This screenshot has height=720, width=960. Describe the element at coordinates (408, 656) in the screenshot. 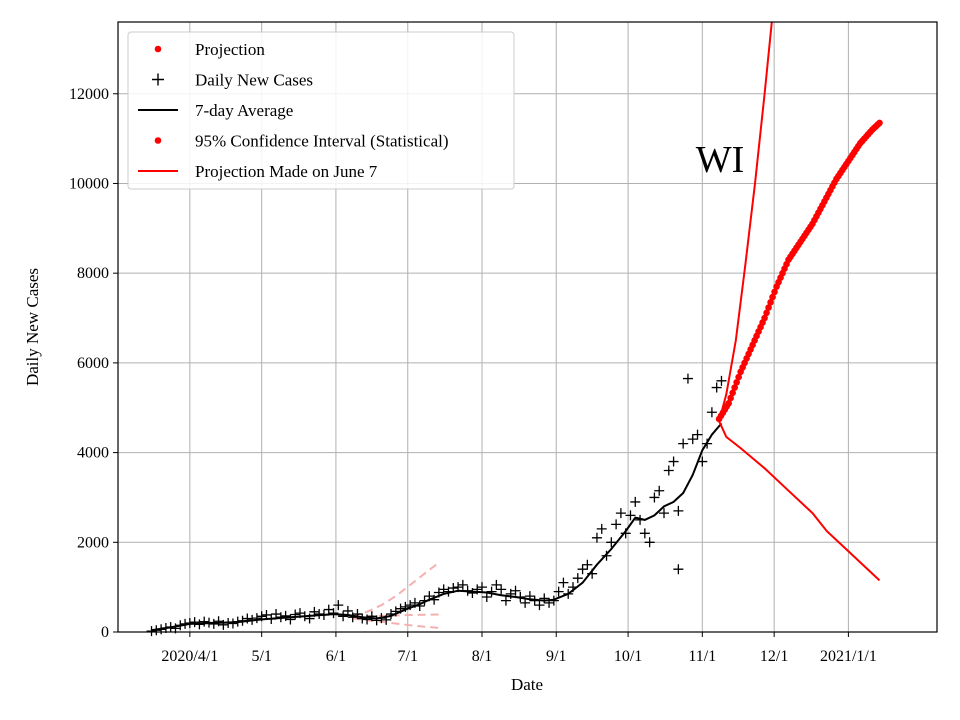

I see `x-tick-label: 7/1` at that location.